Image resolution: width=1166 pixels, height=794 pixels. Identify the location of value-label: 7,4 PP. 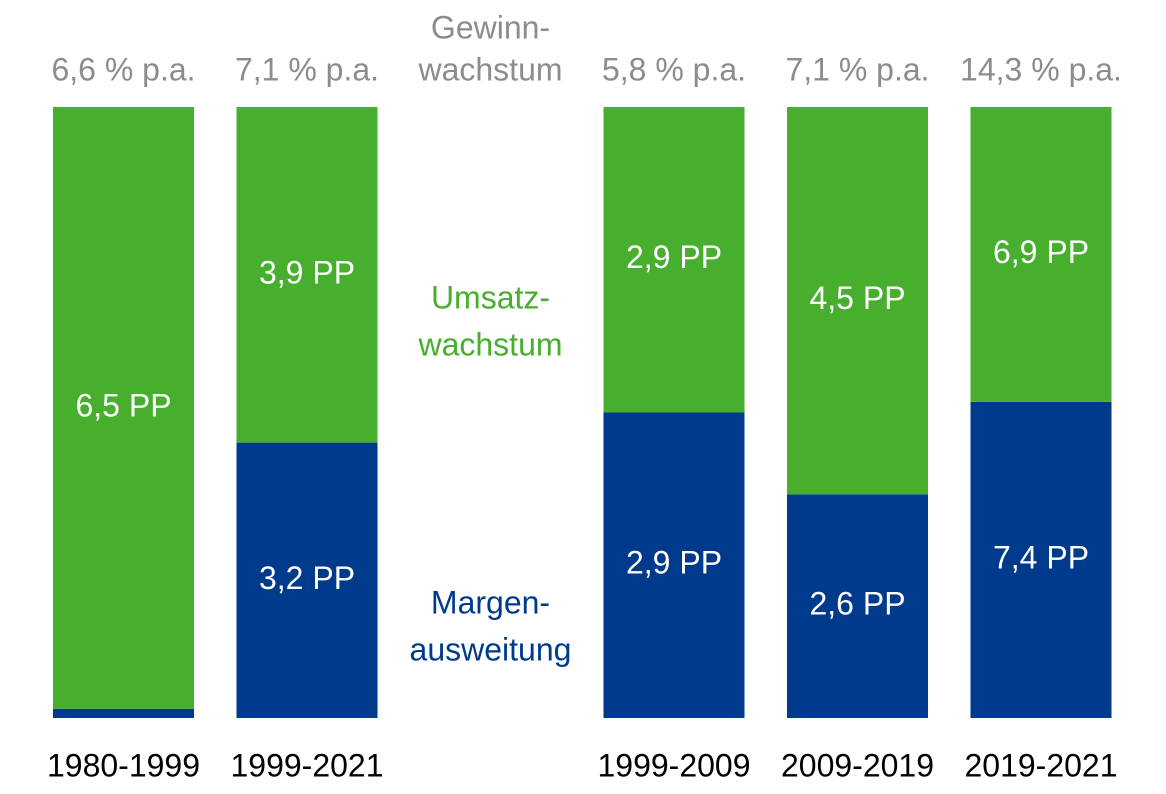
(1041, 557).